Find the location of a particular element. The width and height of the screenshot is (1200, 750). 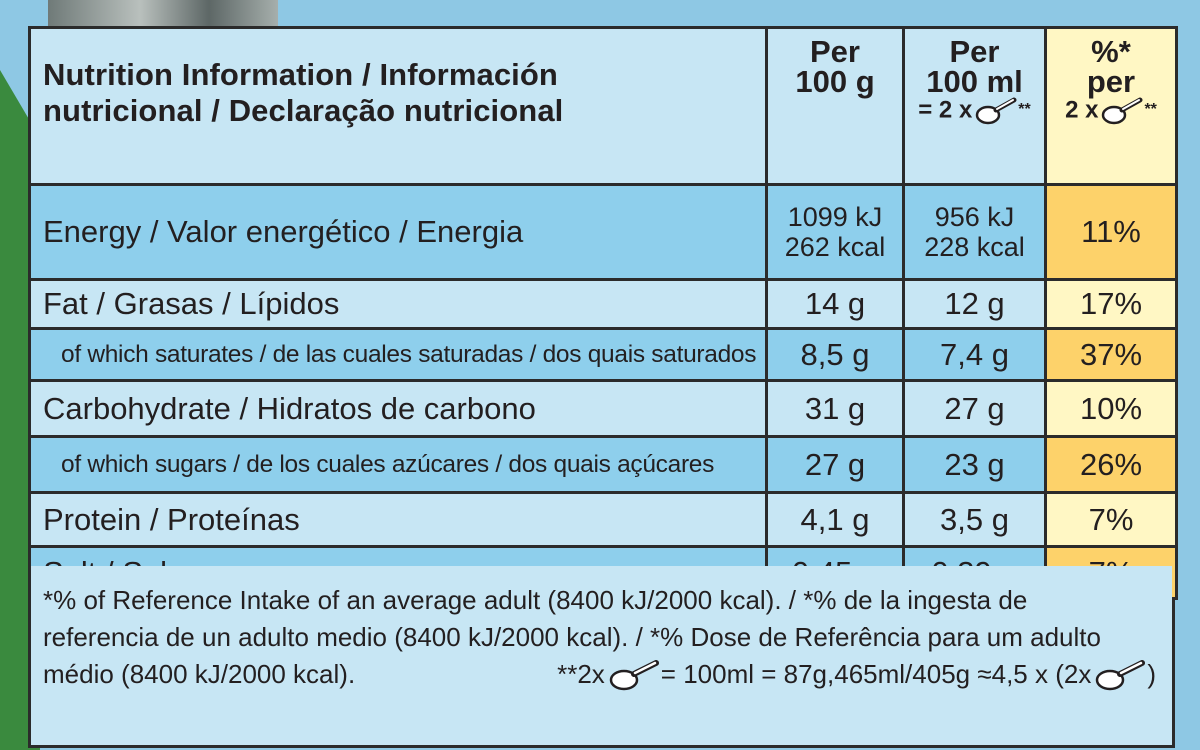

value-per-100g: 31 g is located at coordinates (835, 408).